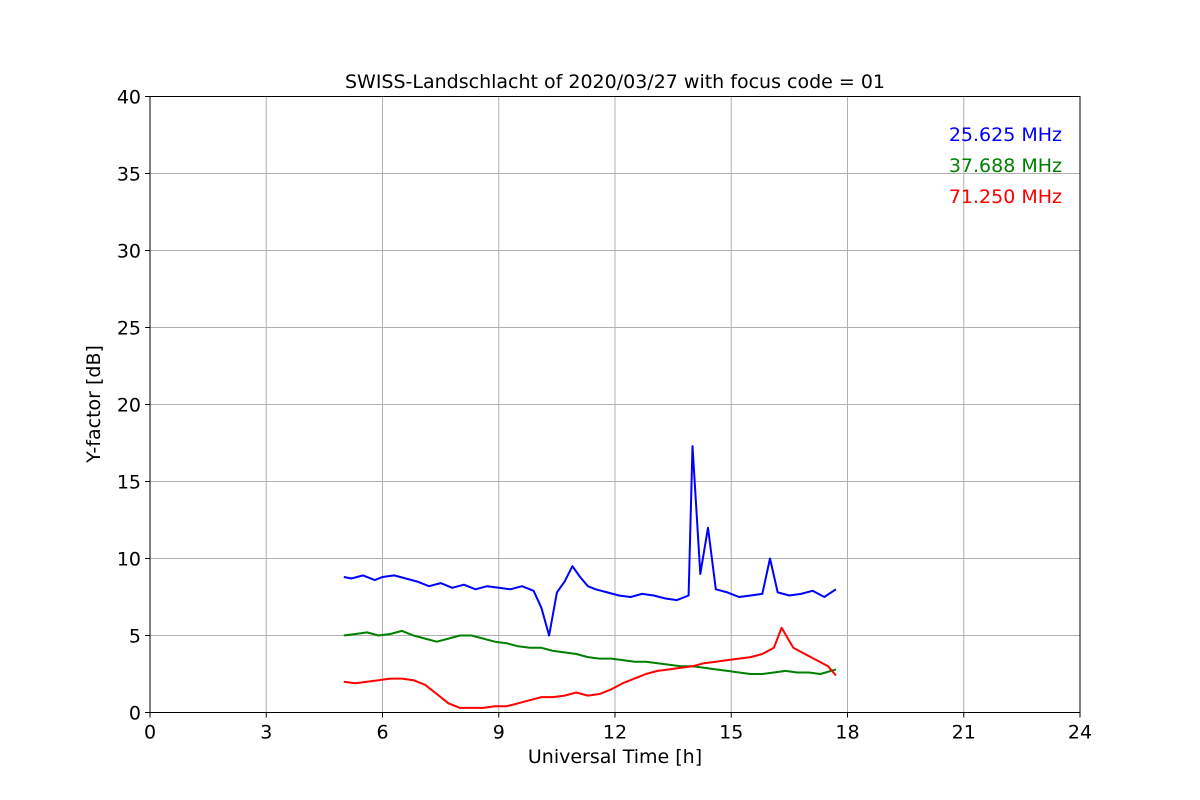  Describe the element at coordinates (1005, 135) in the screenshot. I see `legend-entry: 25.625 MHz` at that location.